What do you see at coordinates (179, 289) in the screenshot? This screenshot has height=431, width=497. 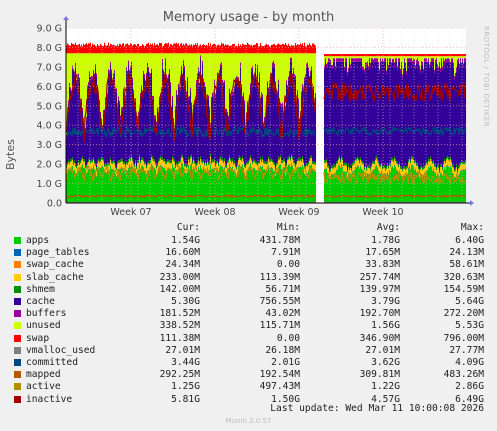 I see `legend-cur: 142.00M` at bounding box center [179, 289].